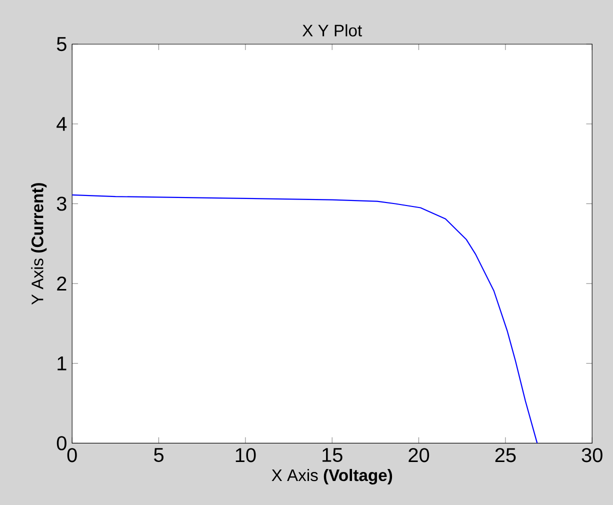 This screenshot has height=505, width=613. I want to click on y-tick-label: 4, so click(61, 124).